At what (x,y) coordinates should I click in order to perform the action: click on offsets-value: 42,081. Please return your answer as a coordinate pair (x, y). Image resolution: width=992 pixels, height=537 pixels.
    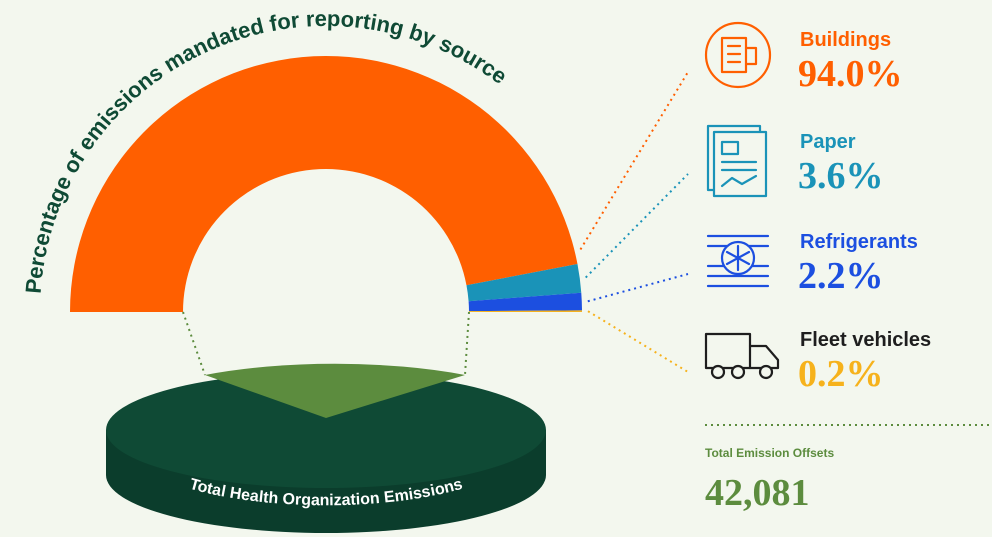
    Looking at the image, I should click on (757, 493).